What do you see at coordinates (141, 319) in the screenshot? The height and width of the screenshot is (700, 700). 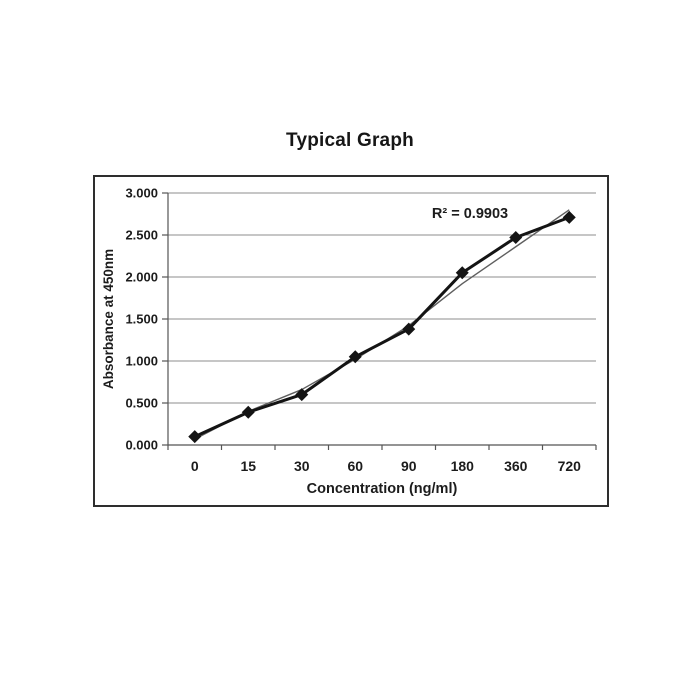 I see `y-tick-label: 1.500` at bounding box center [141, 319].